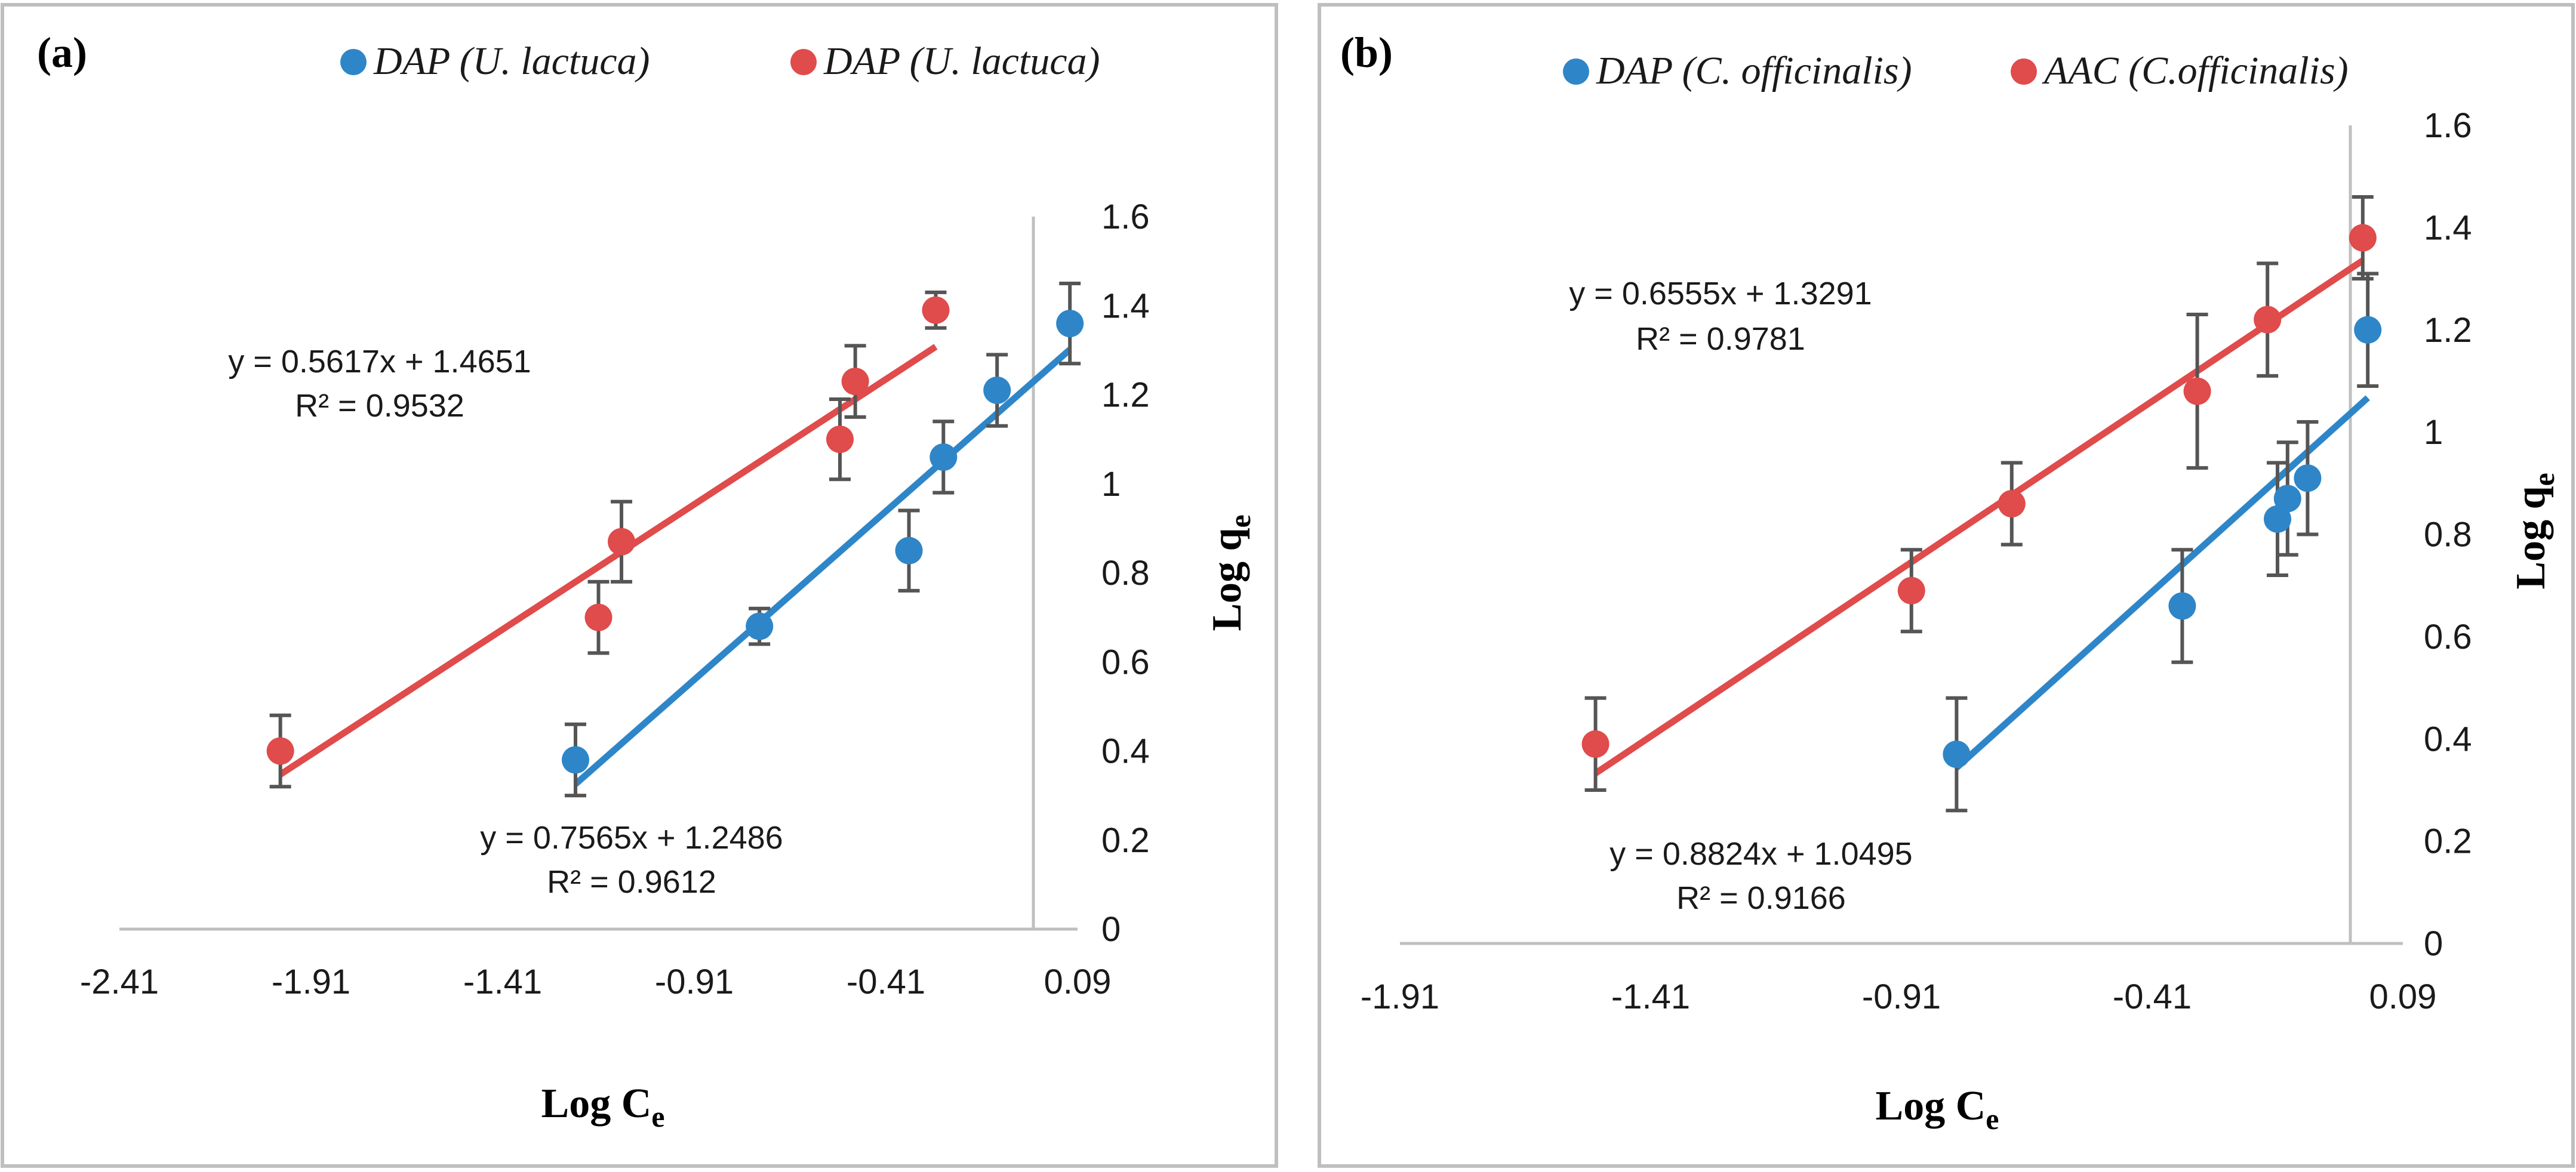  What do you see at coordinates (1400, 997) in the screenshot?
I see `x-tick-label-b: -1.91` at bounding box center [1400, 997].